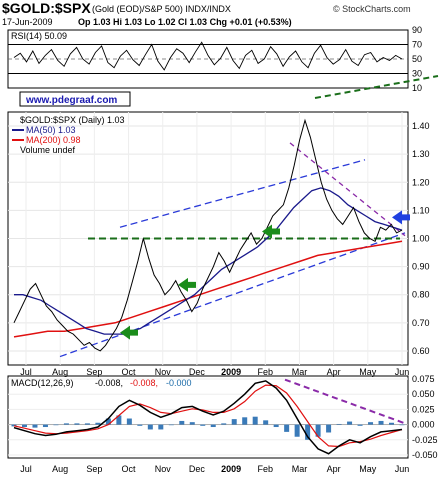 This screenshot has width=445, height=480. I want to click on price-tick-1.30: 1.30, so click(421, 154).